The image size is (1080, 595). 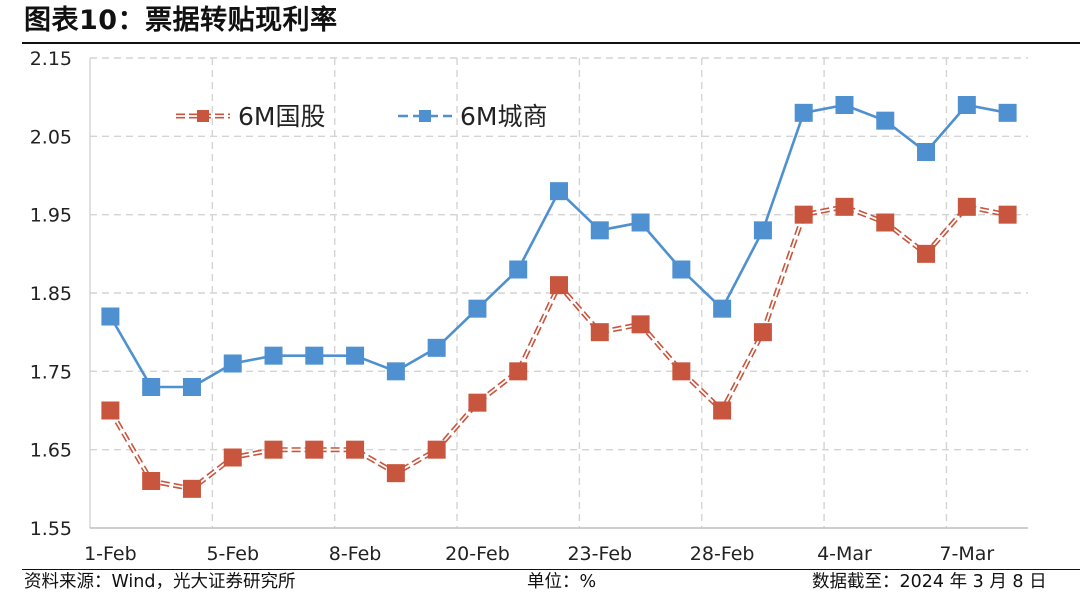 I want to click on x-tick-label: 20-Feb, so click(x=477, y=554).